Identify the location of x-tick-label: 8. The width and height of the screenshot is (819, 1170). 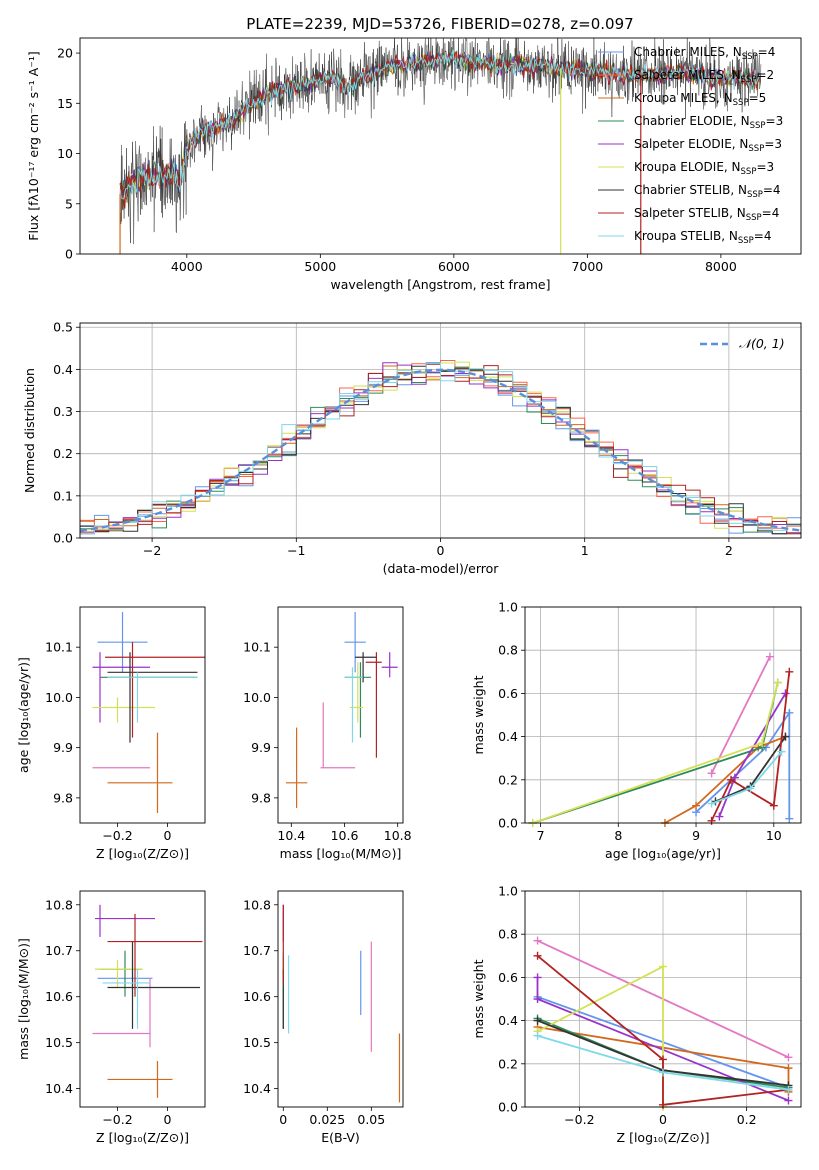
(618, 835).